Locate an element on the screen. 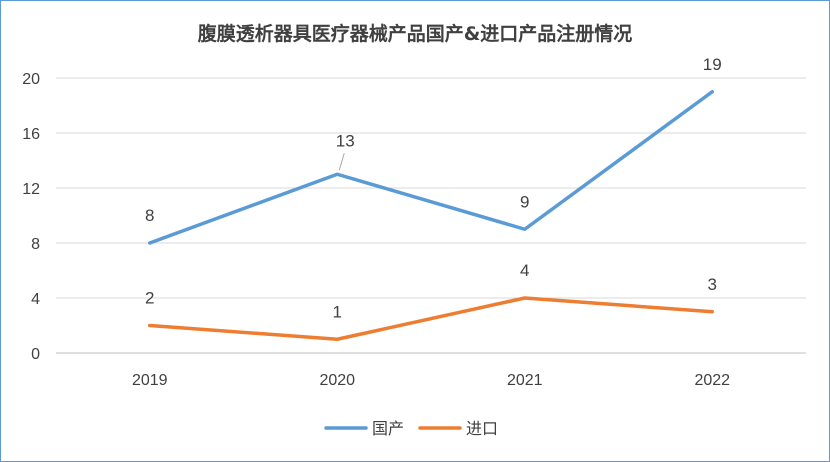 Image resolution: width=830 pixels, height=462 pixels. data-label: 2 is located at coordinates (149, 298).